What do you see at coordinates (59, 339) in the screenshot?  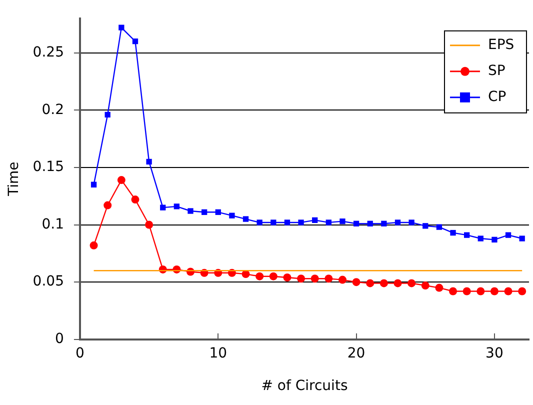 I see `y-tick-label: 0` at bounding box center [59, 339].